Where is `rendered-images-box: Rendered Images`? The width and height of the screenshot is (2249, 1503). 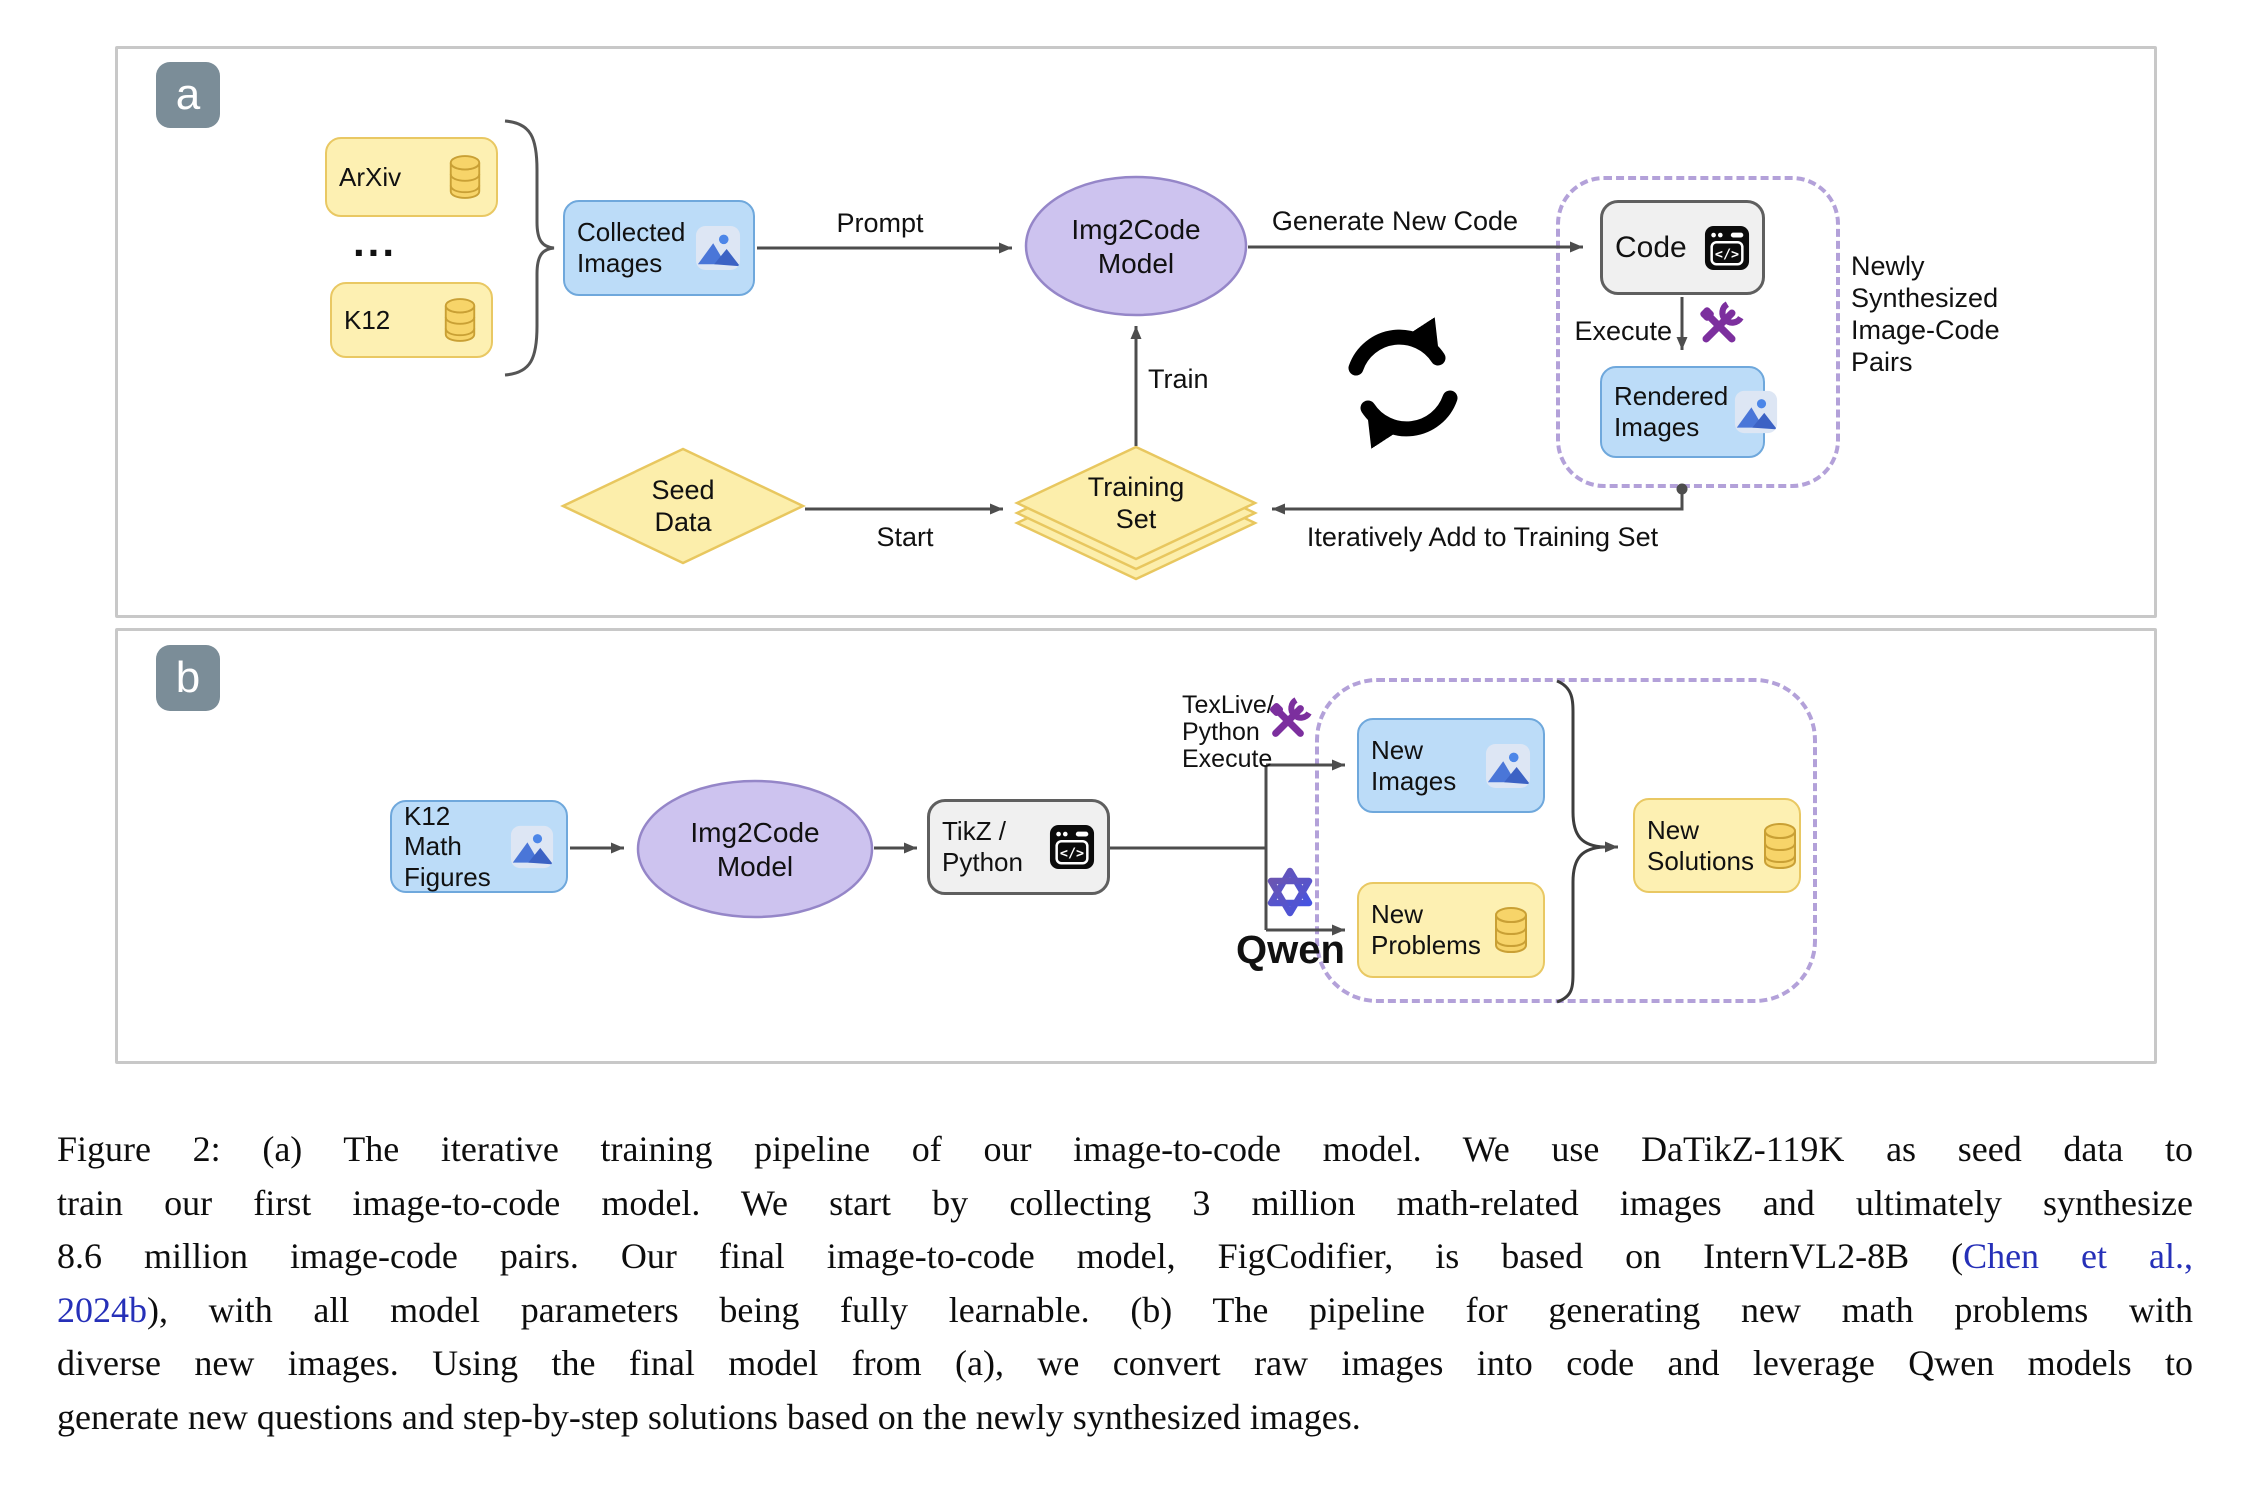 rendered-images-box: Rendered Images is located at coordinates (1682, 412).